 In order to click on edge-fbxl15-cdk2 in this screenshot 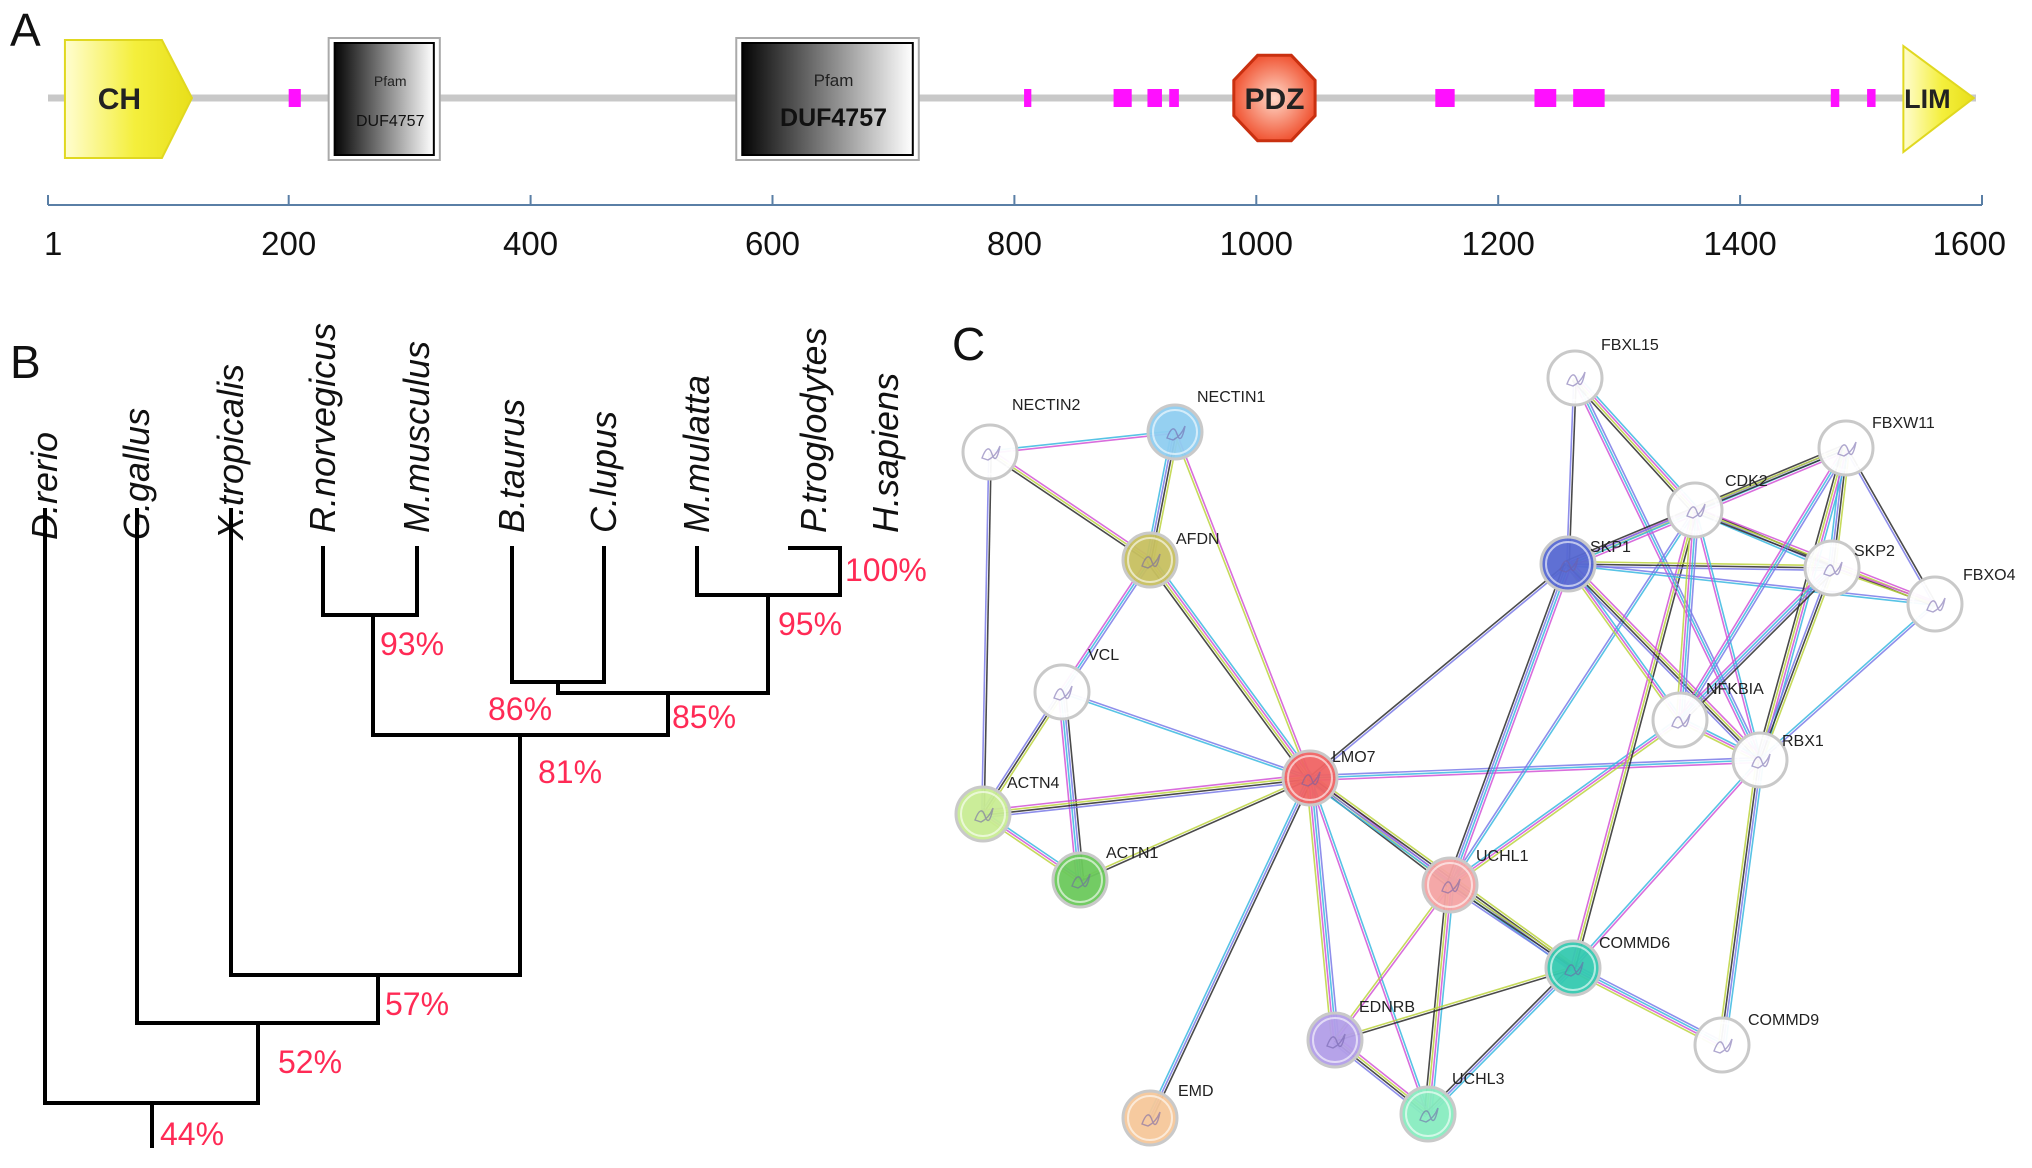, I will do `click(1635, 444)`.